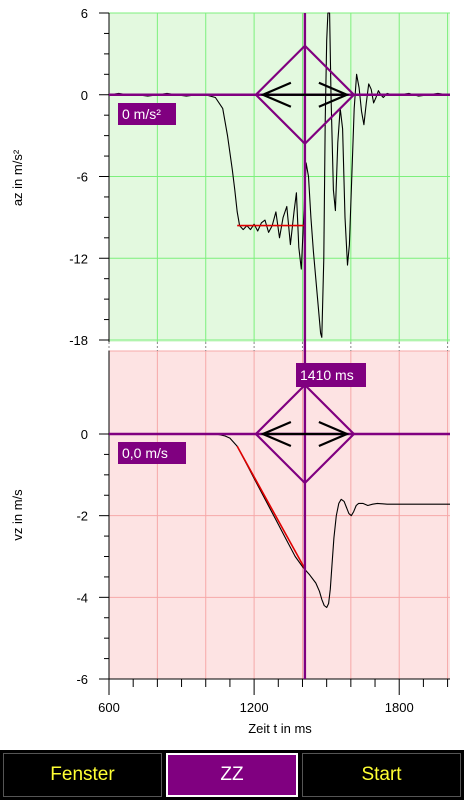 The height and width of the screenshot is (800, 464). Describe the element at coordinates (305, 434) in the screenshot. I see `velocity-cursor-handle-diamond` at that location.